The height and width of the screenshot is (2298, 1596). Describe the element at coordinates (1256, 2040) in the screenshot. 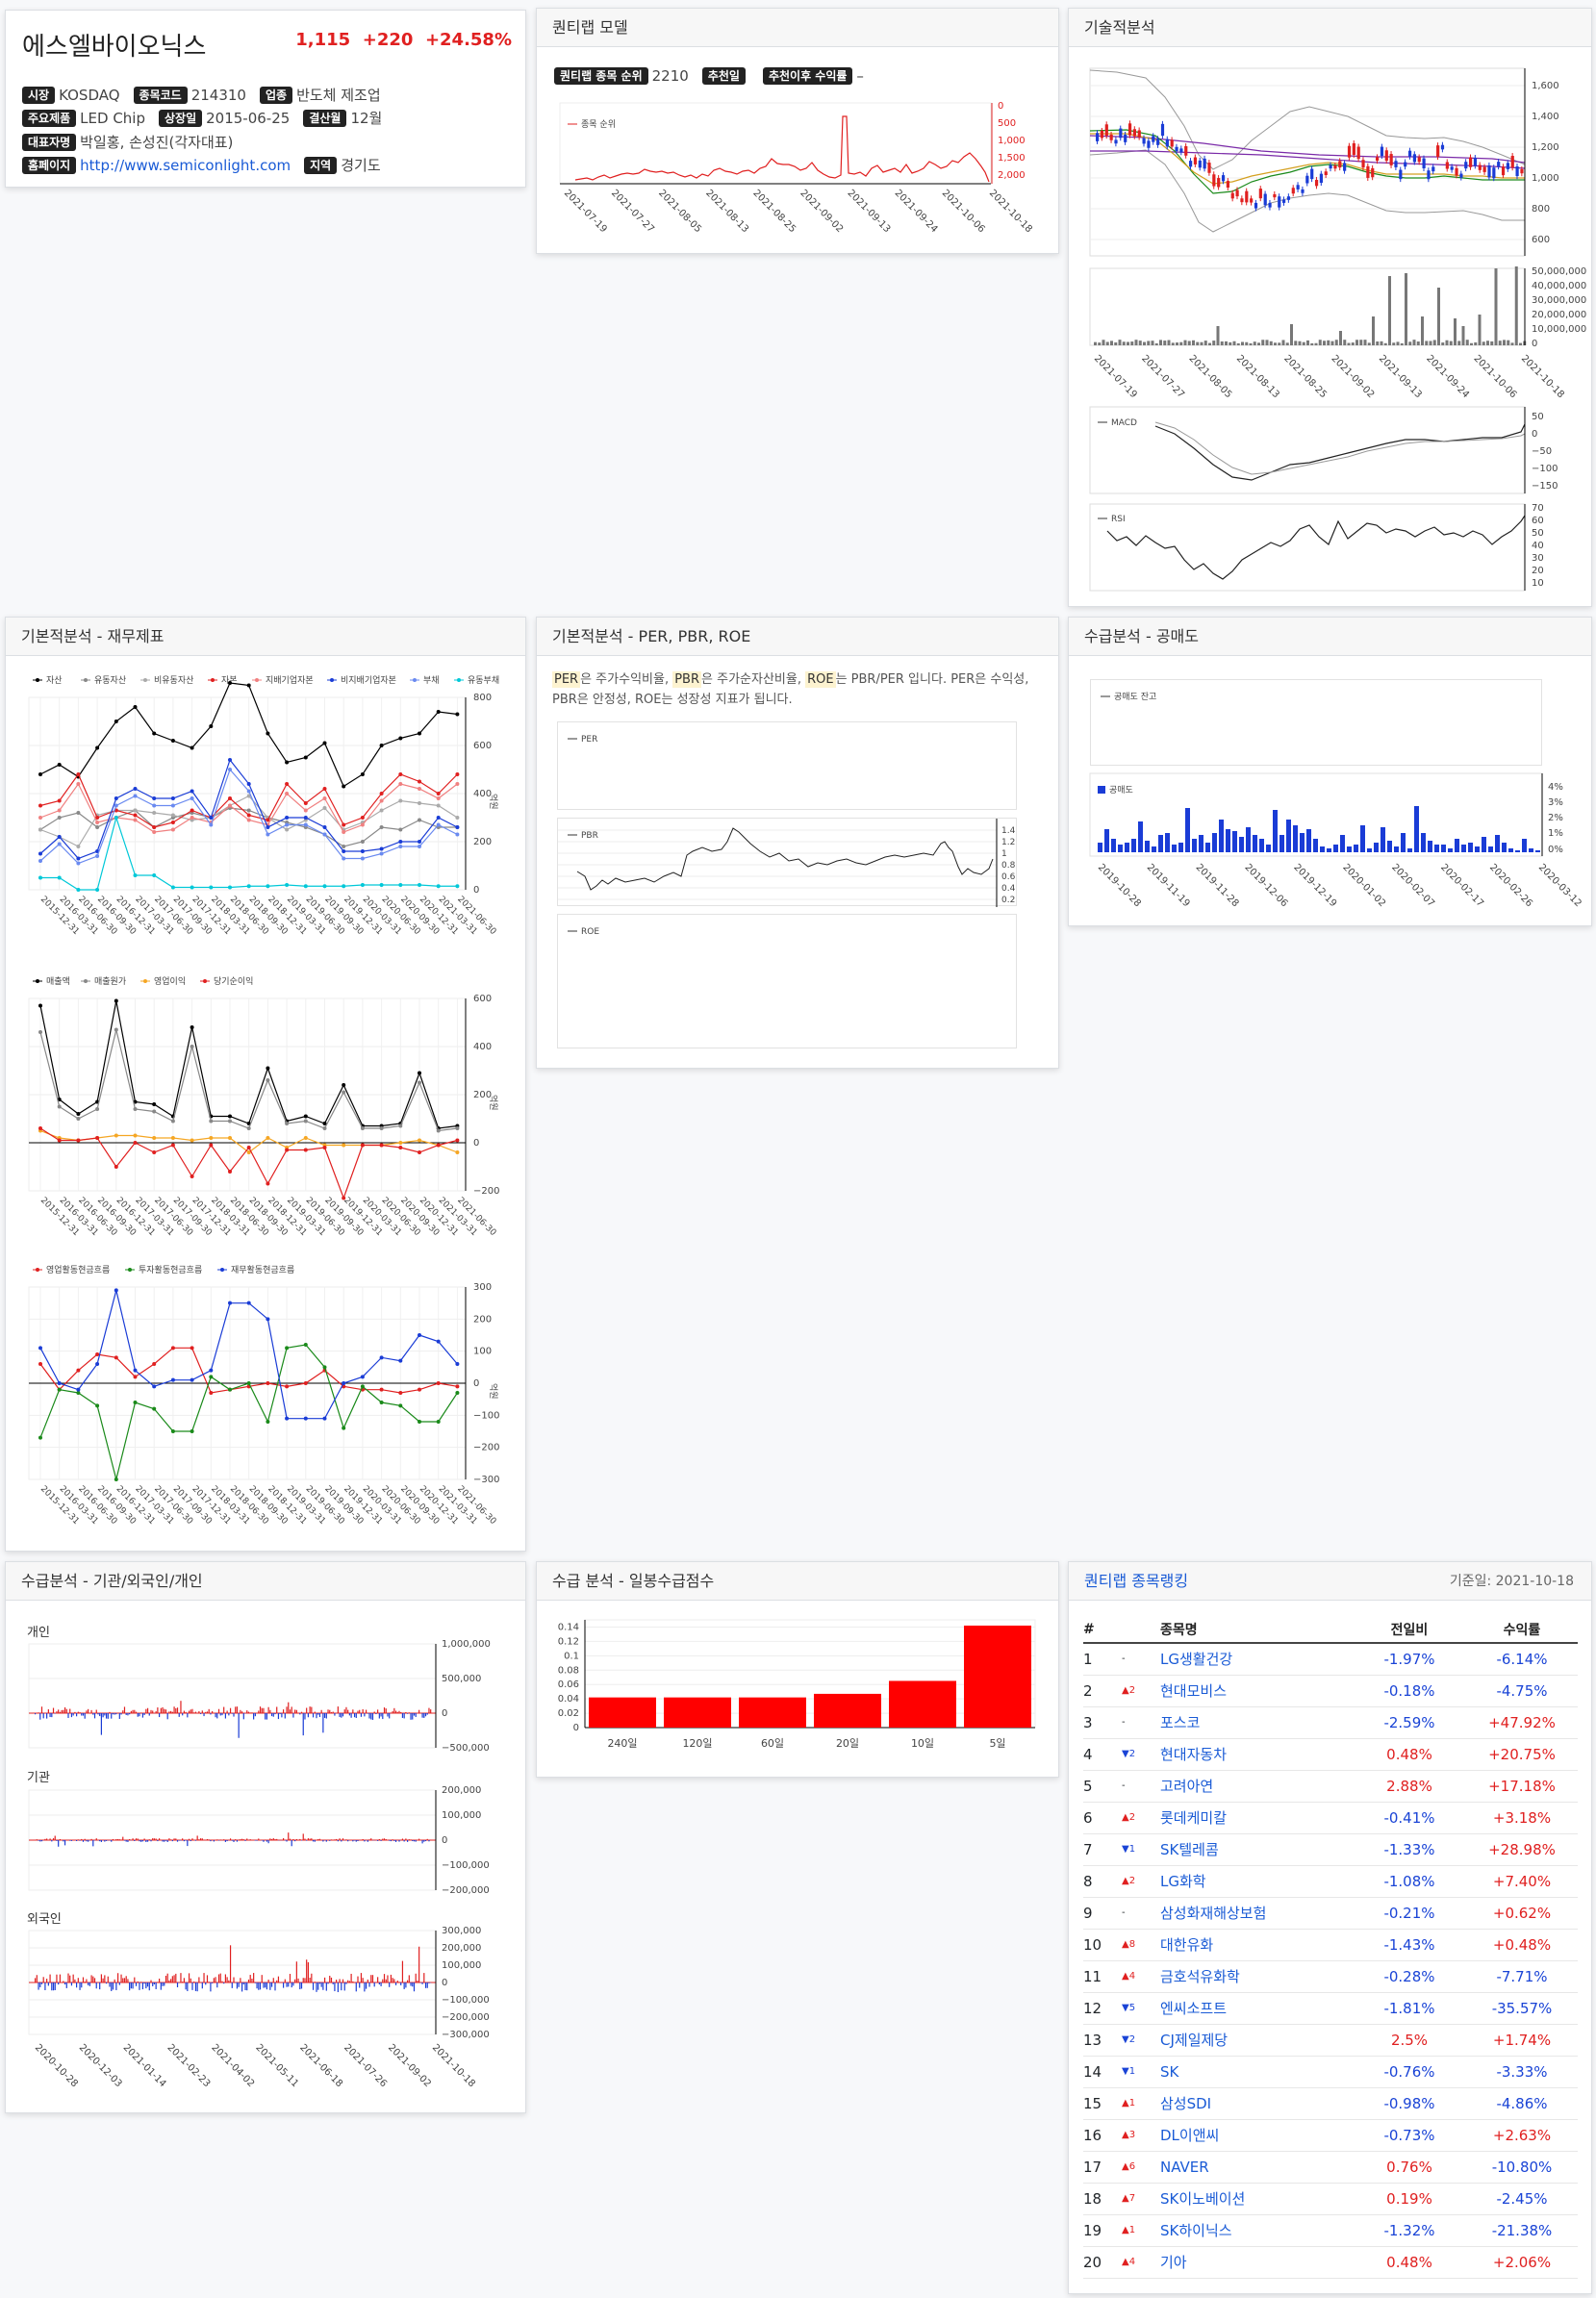

I see `rank-stock-link: CJ제일제당` at that location.